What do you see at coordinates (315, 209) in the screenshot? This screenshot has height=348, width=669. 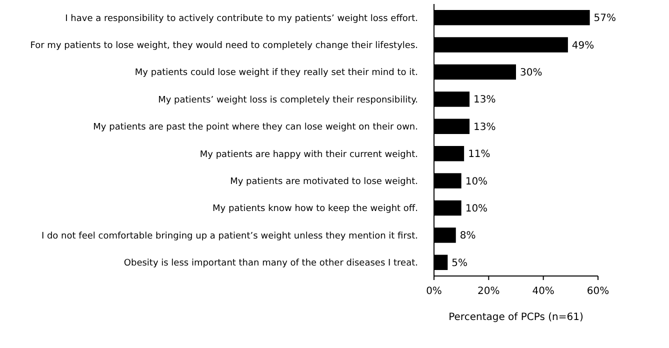 I see `y-tick-label: My patients know how to keep the weight off.` at bounding box center [315, 209].